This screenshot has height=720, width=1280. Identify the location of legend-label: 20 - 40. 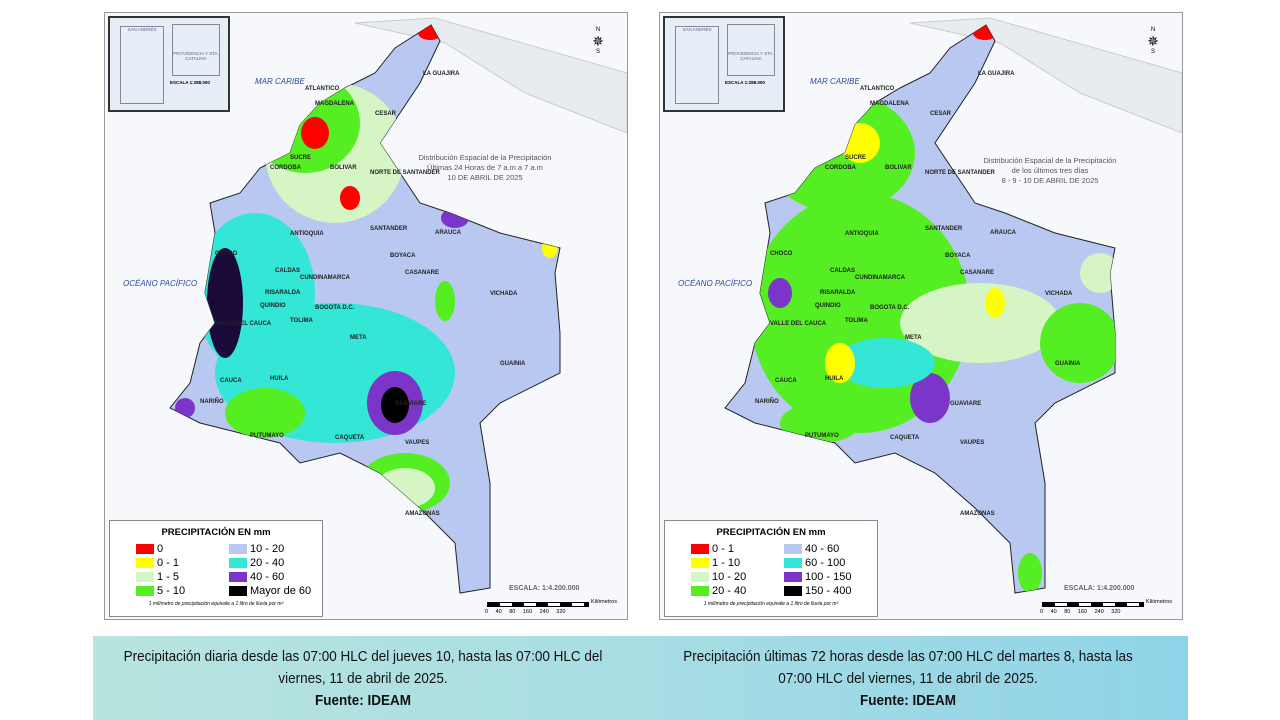
(267, 562).